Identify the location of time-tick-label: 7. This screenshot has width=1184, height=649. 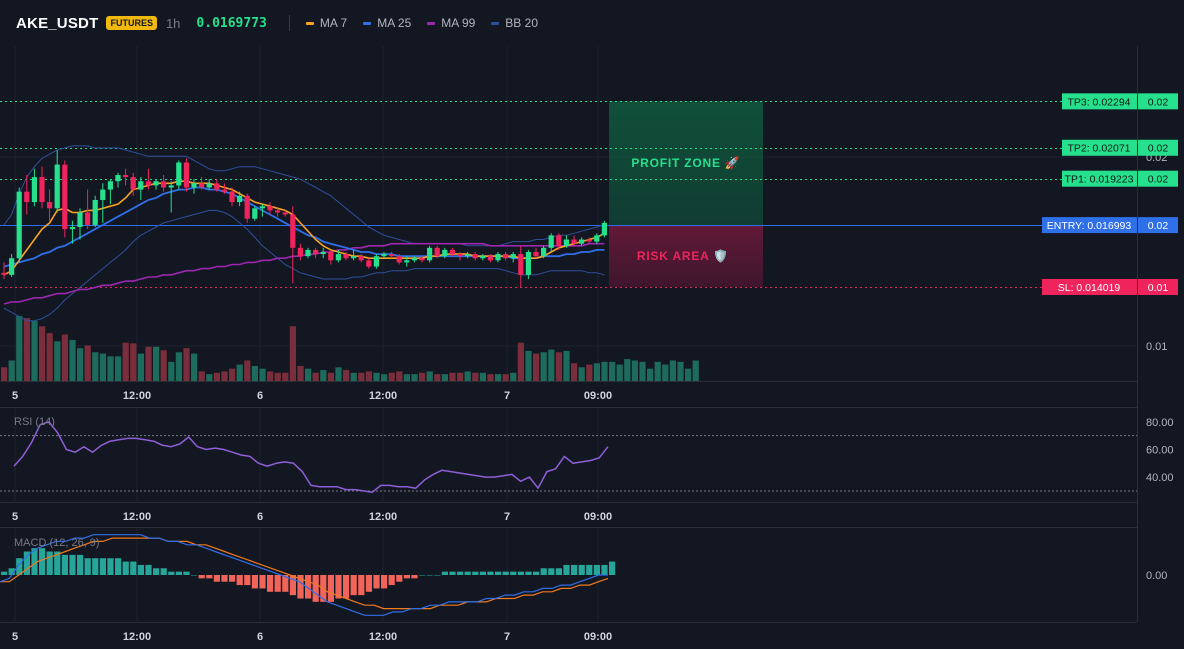
(507, 396).